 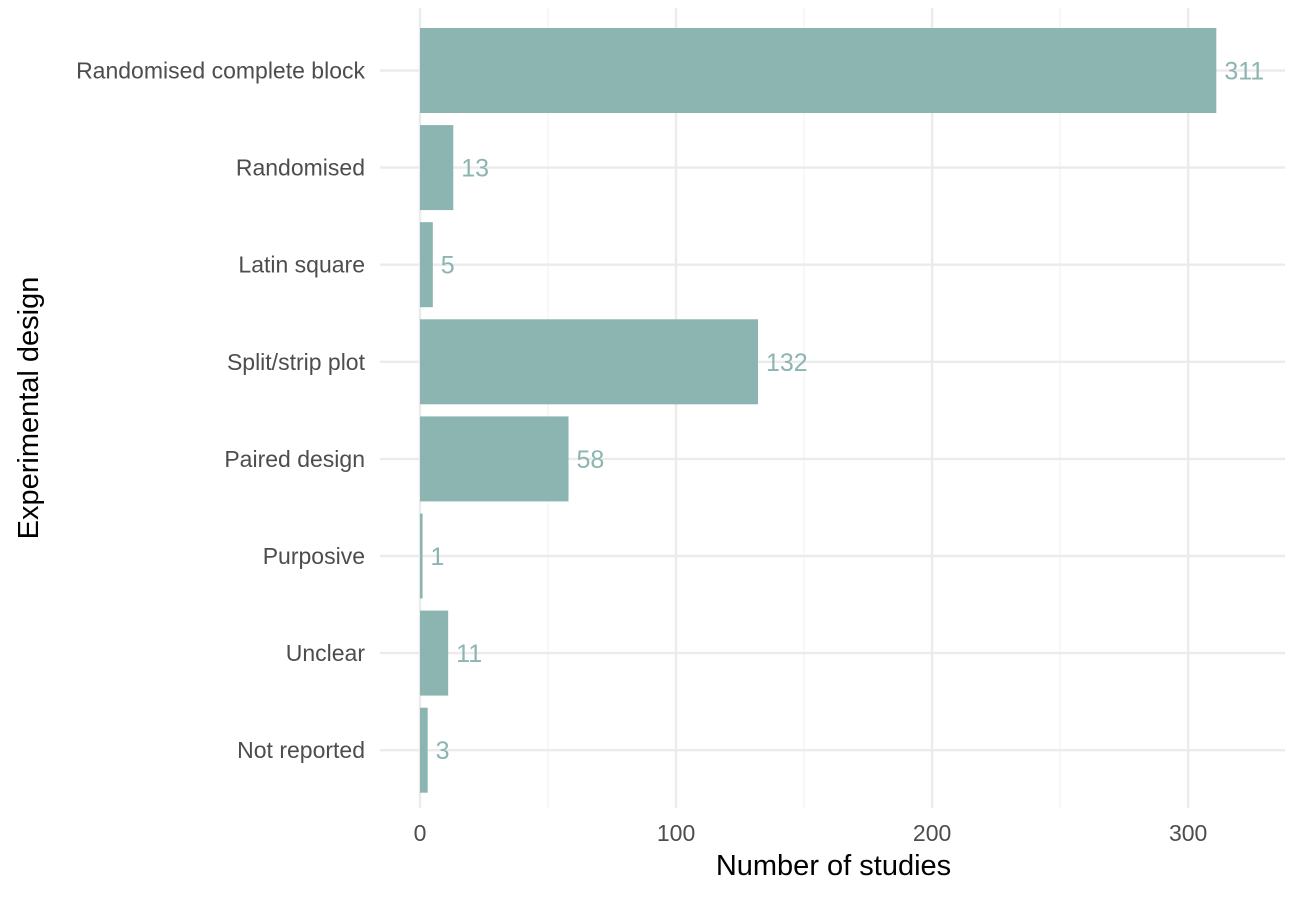 I want to click on y-tick-label: Purposive, so click(x=314, y=556).